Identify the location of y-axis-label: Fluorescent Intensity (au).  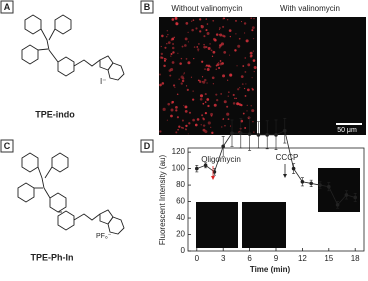
(162, 200).